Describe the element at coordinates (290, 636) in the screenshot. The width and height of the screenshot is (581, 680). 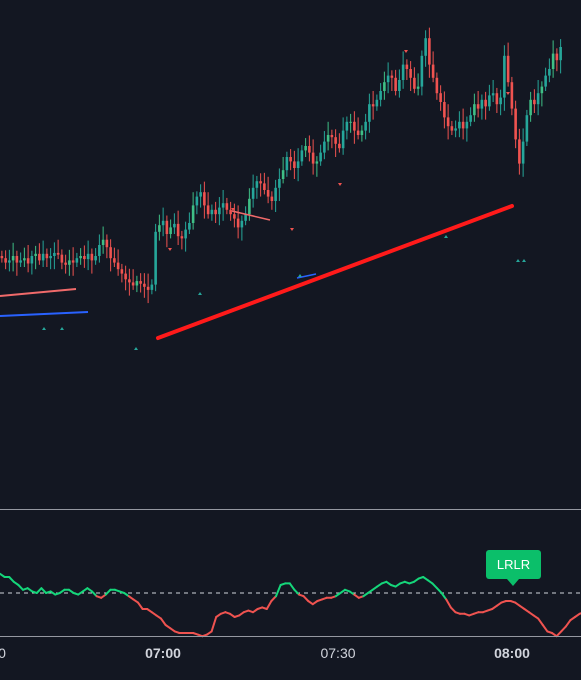
I see `pane-divider-bottom` at that location.